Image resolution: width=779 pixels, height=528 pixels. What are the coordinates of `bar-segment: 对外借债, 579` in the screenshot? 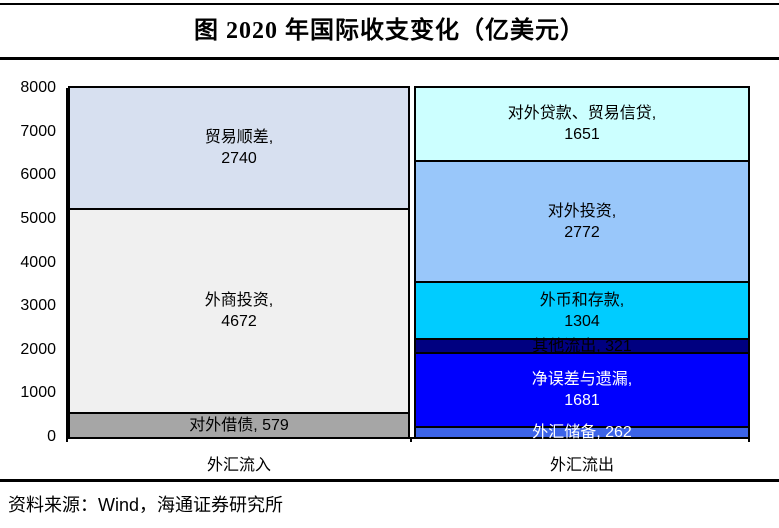 It's located at (239, 424).